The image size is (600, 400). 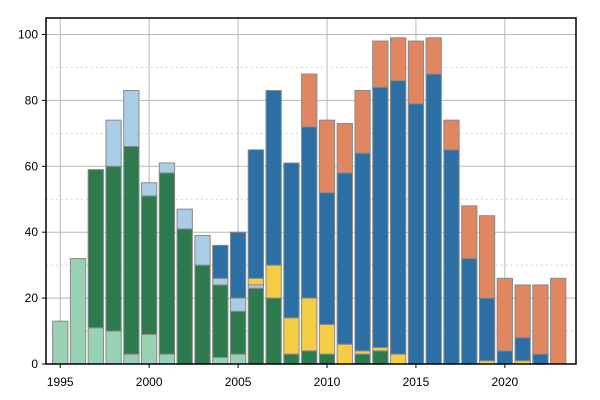 I want to click on y-tick-label: 80, so click(x=32, y=100).